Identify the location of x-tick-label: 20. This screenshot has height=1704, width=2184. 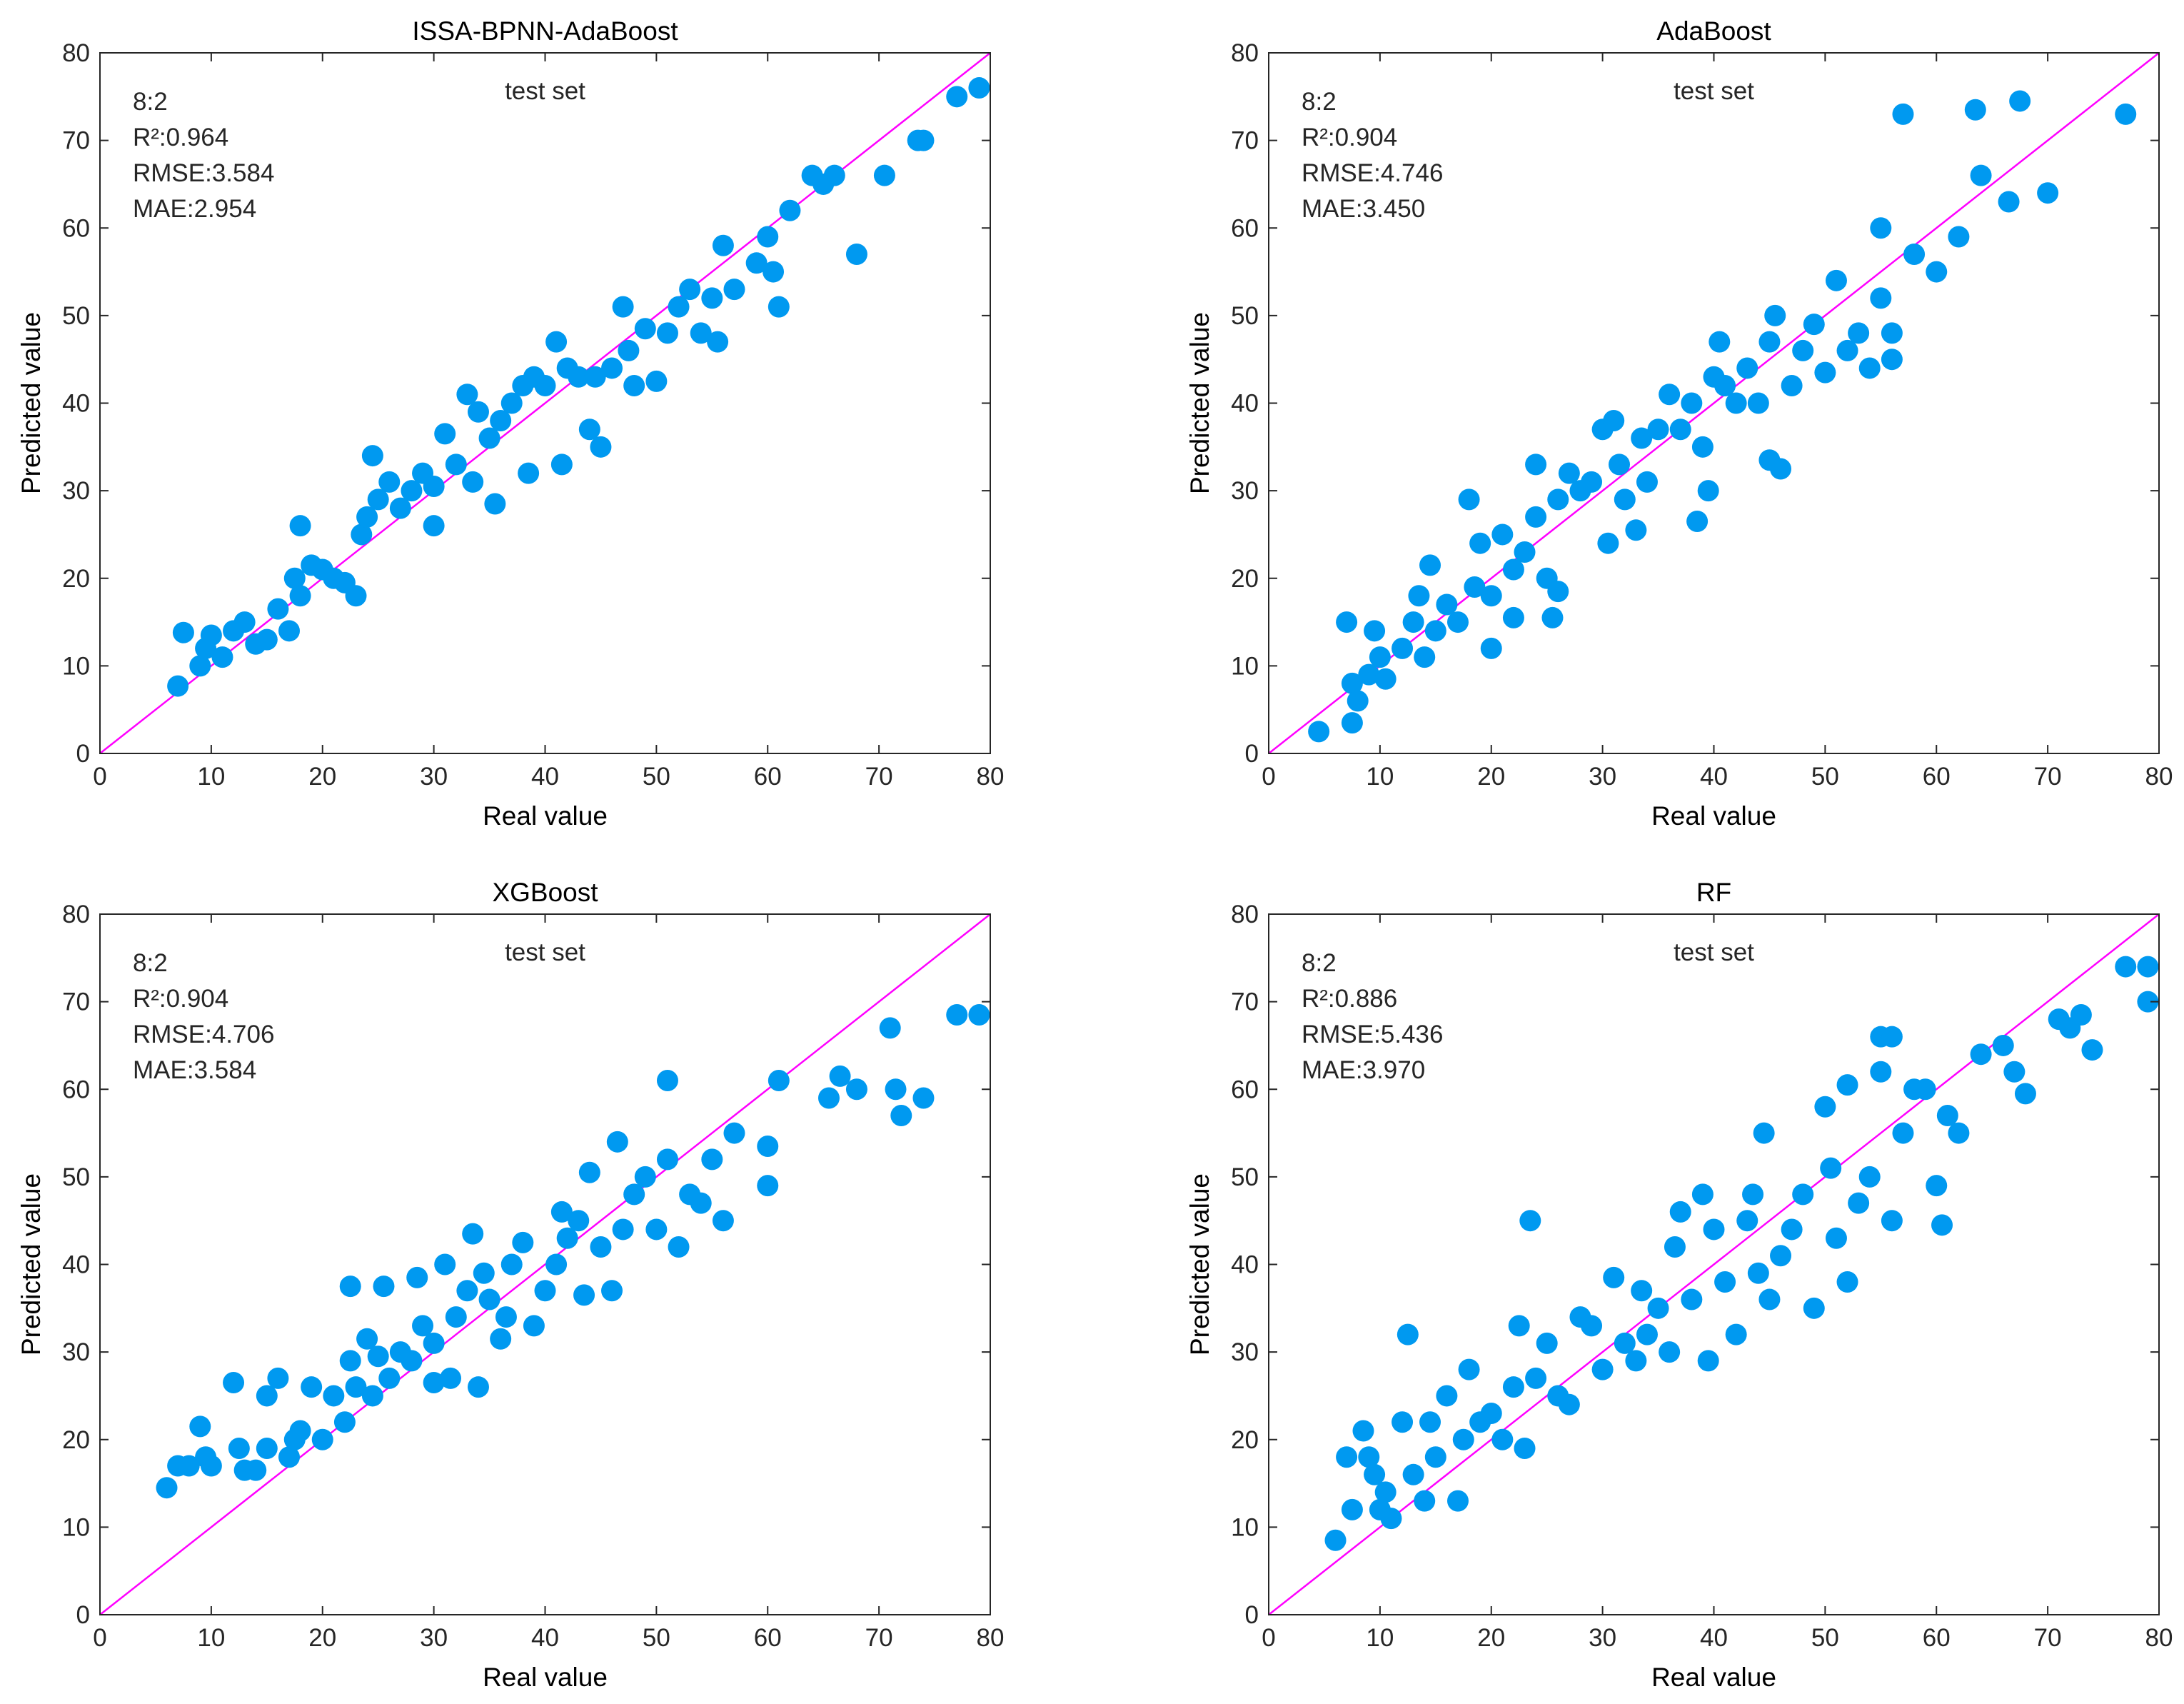
(322, 777).